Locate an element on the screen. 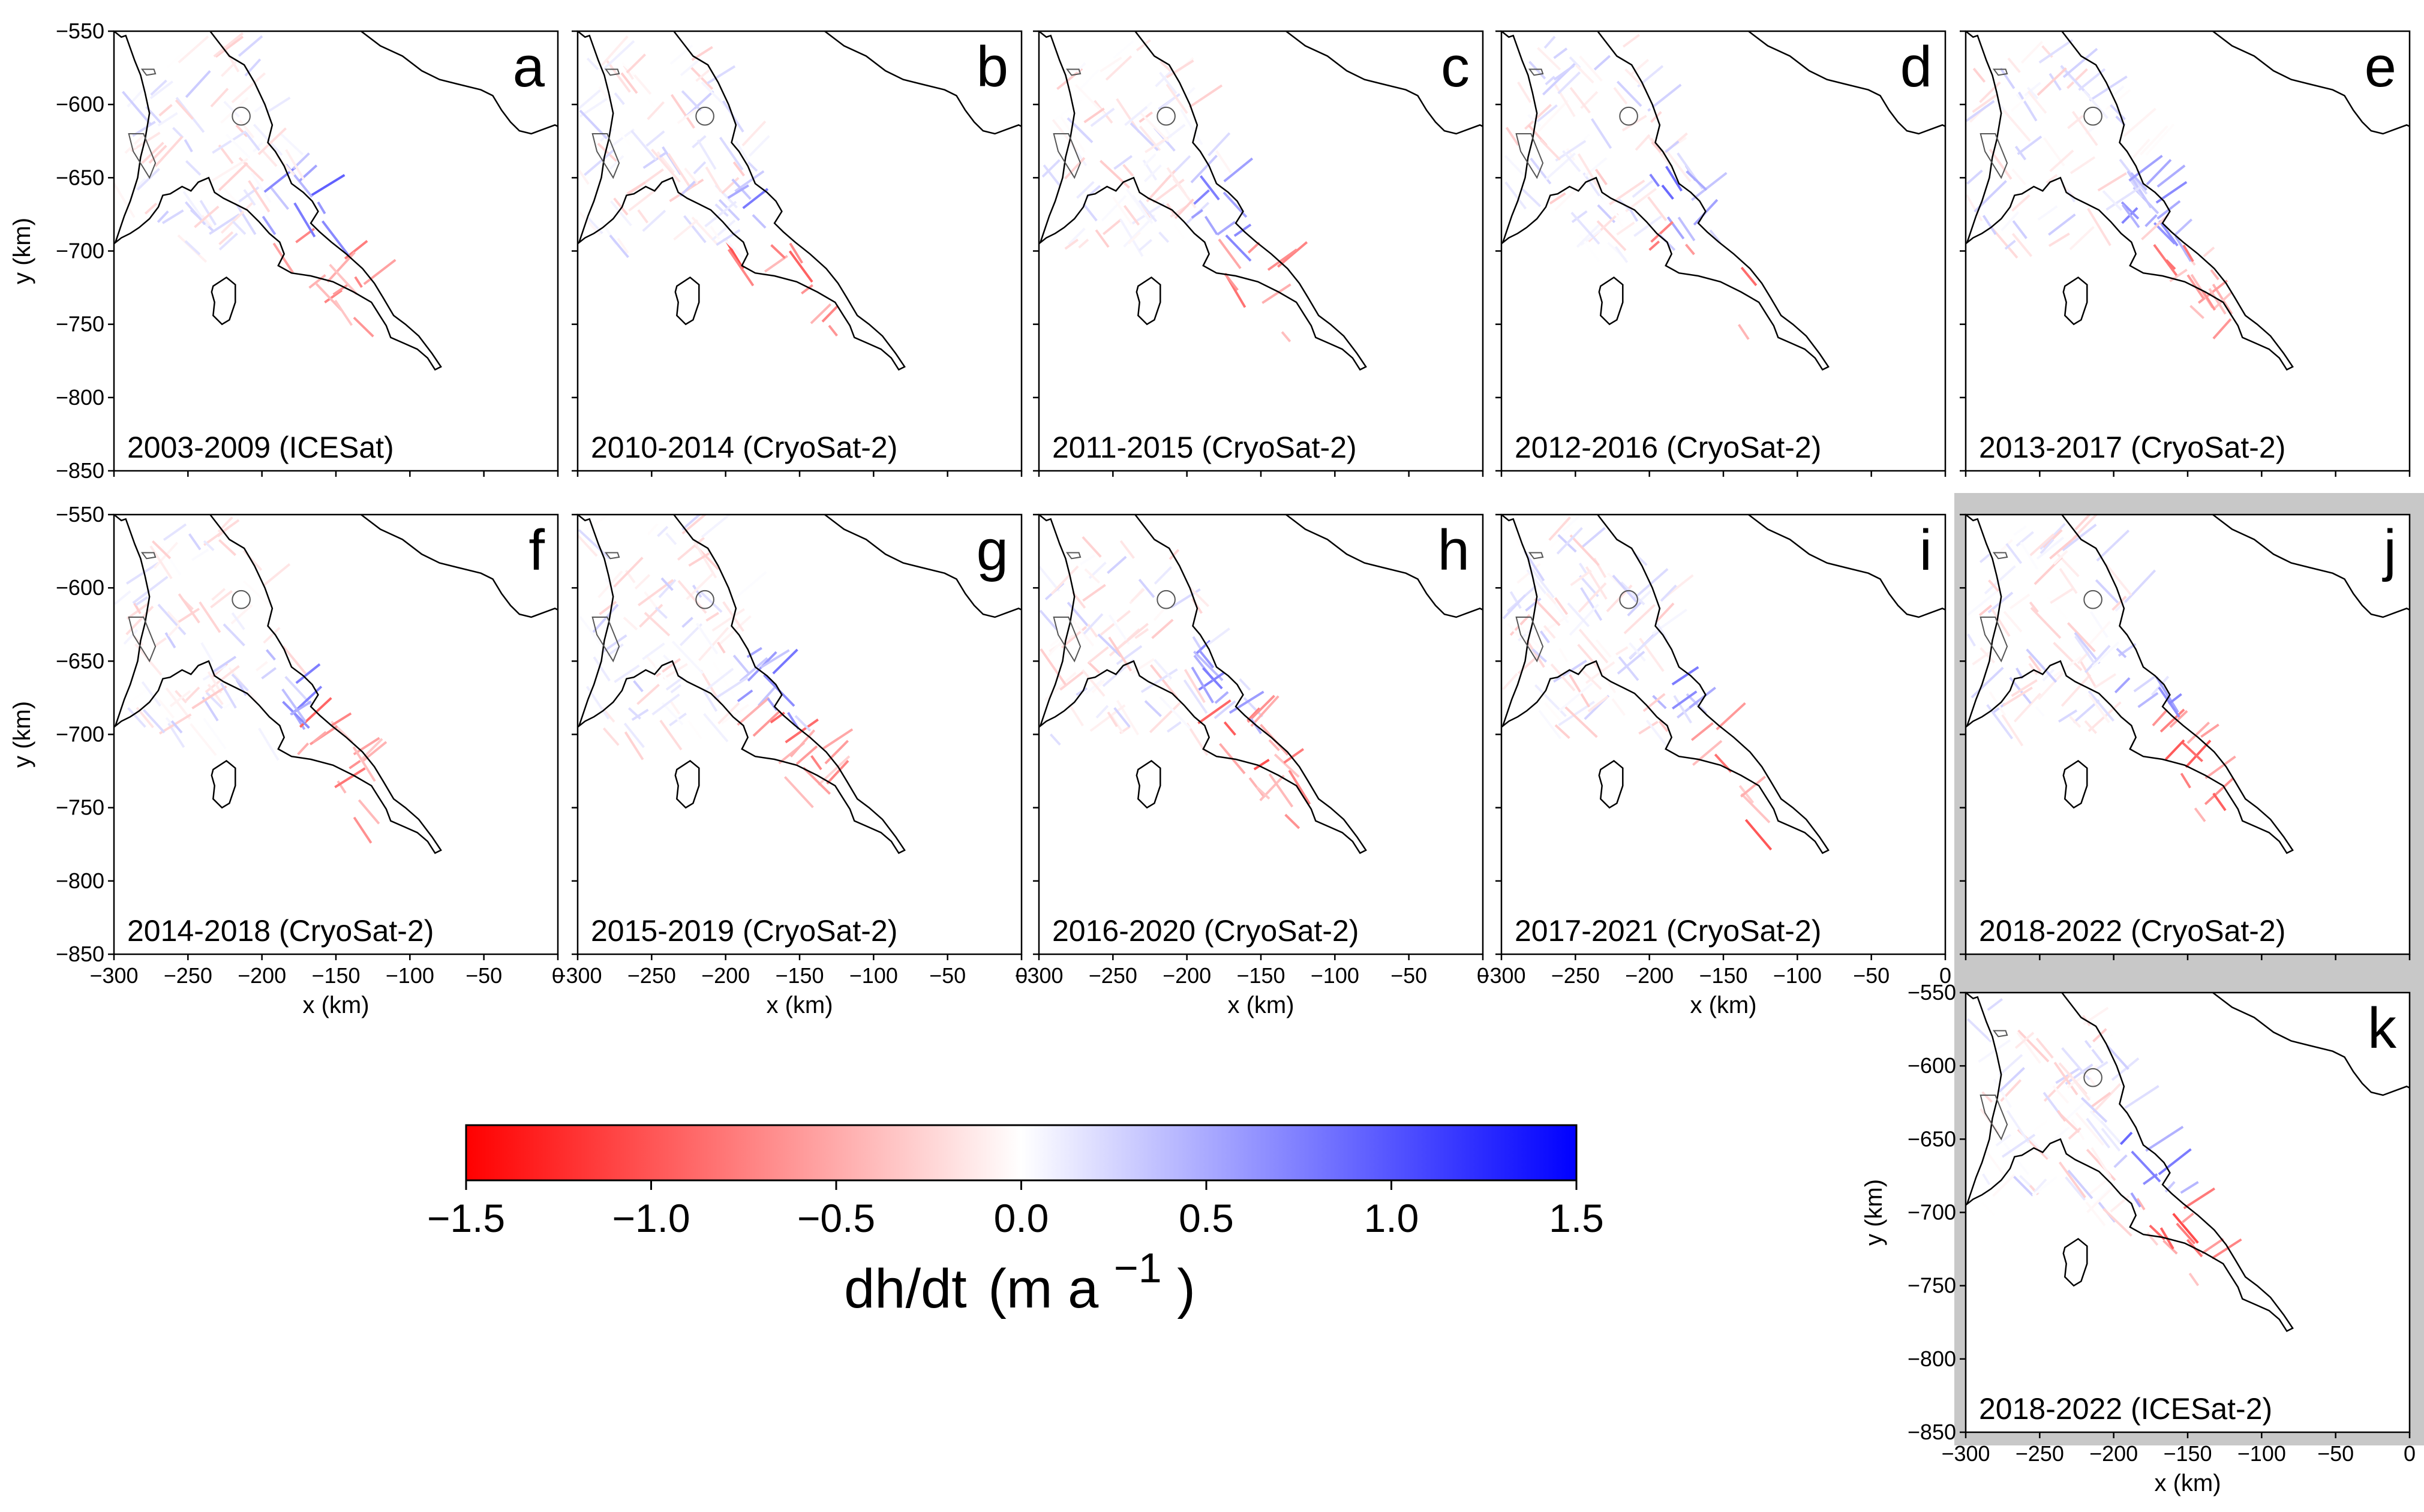 This screenshot has height=1512, width=2424. coastline is located at coordinates (336, 685).